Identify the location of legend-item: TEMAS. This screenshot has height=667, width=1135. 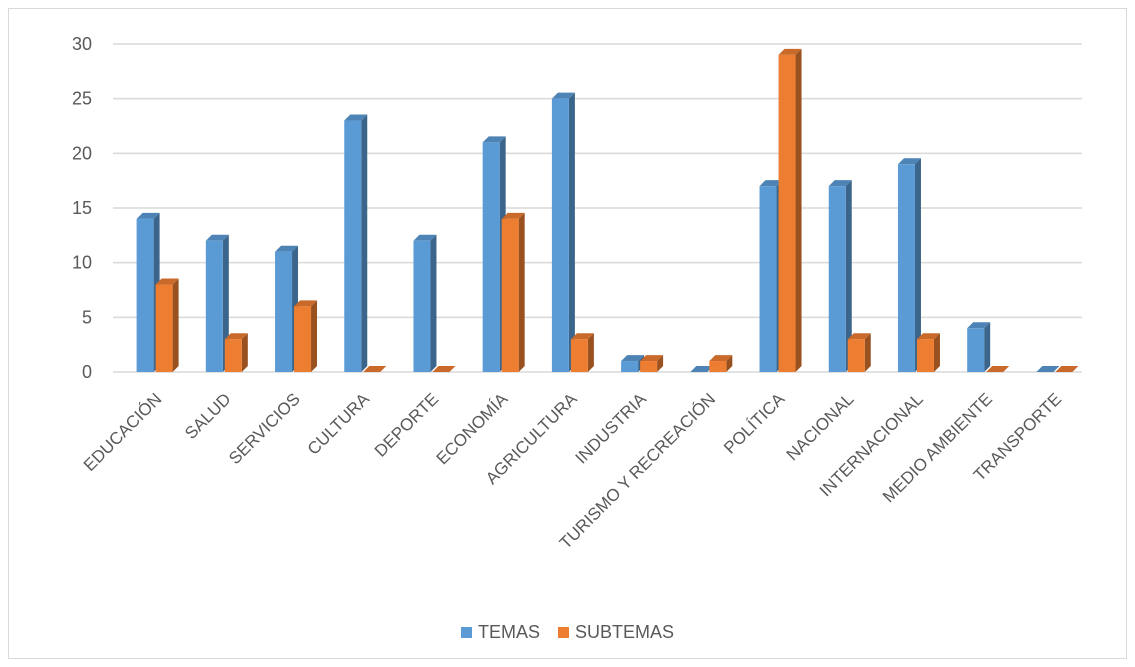
(500, 632).